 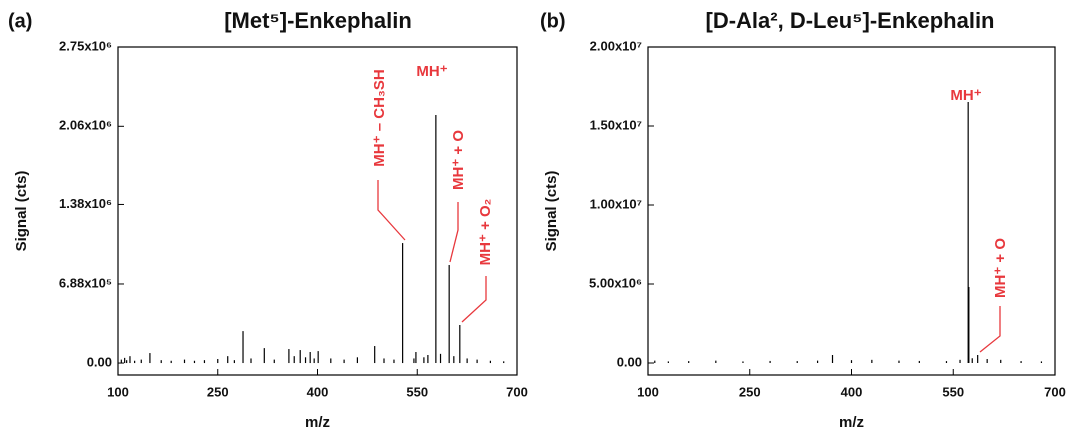 What do you see at coordinates (485, 232) in the screenshot?
I see `annotation: MH⁺ + O₂` at bounding box center [485, 232].